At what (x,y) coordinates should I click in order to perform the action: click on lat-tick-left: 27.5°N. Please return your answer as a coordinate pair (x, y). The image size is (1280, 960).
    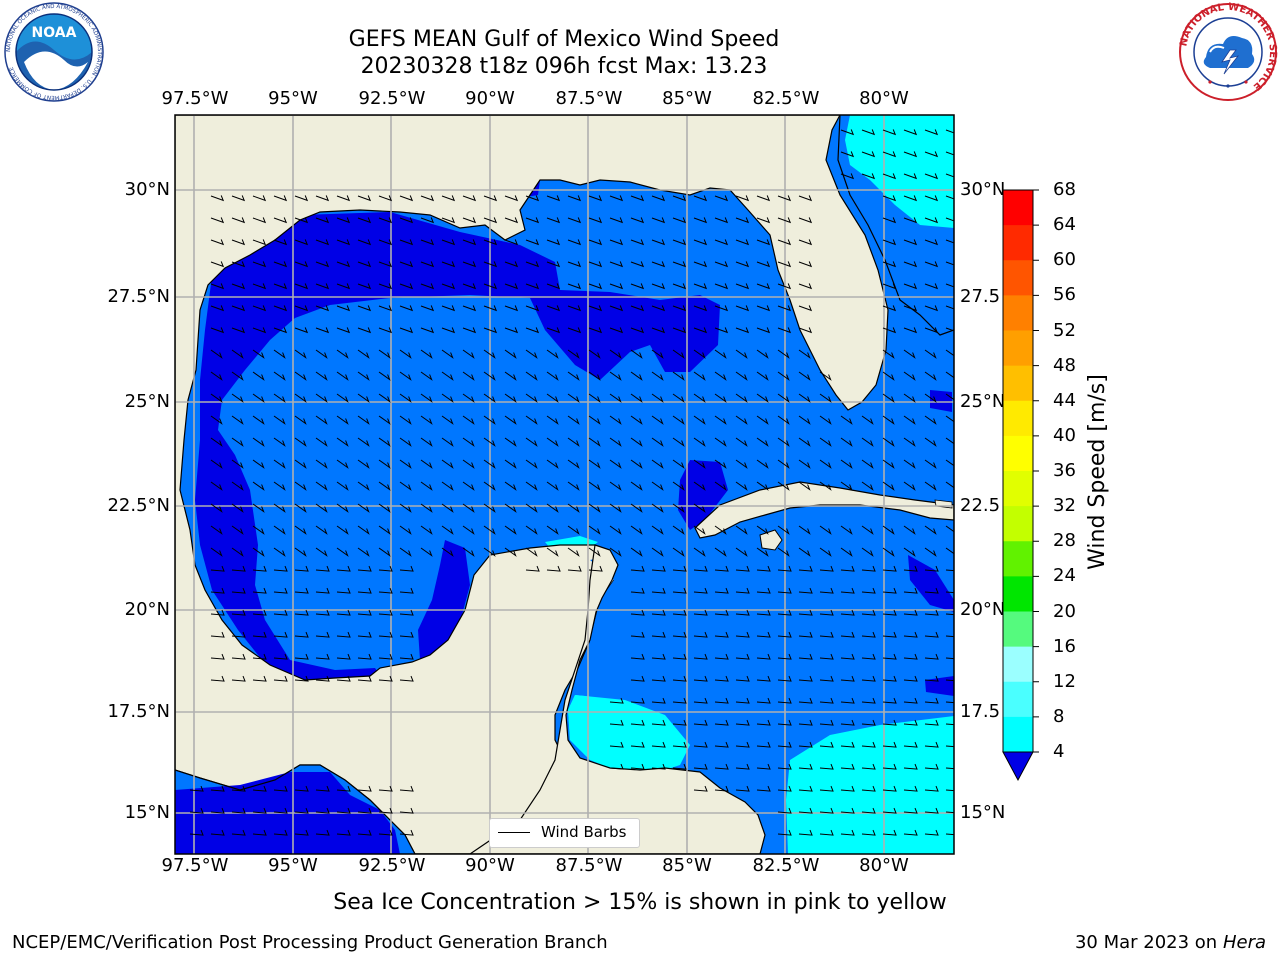
    Looking at the image, I should click on (138, 296).